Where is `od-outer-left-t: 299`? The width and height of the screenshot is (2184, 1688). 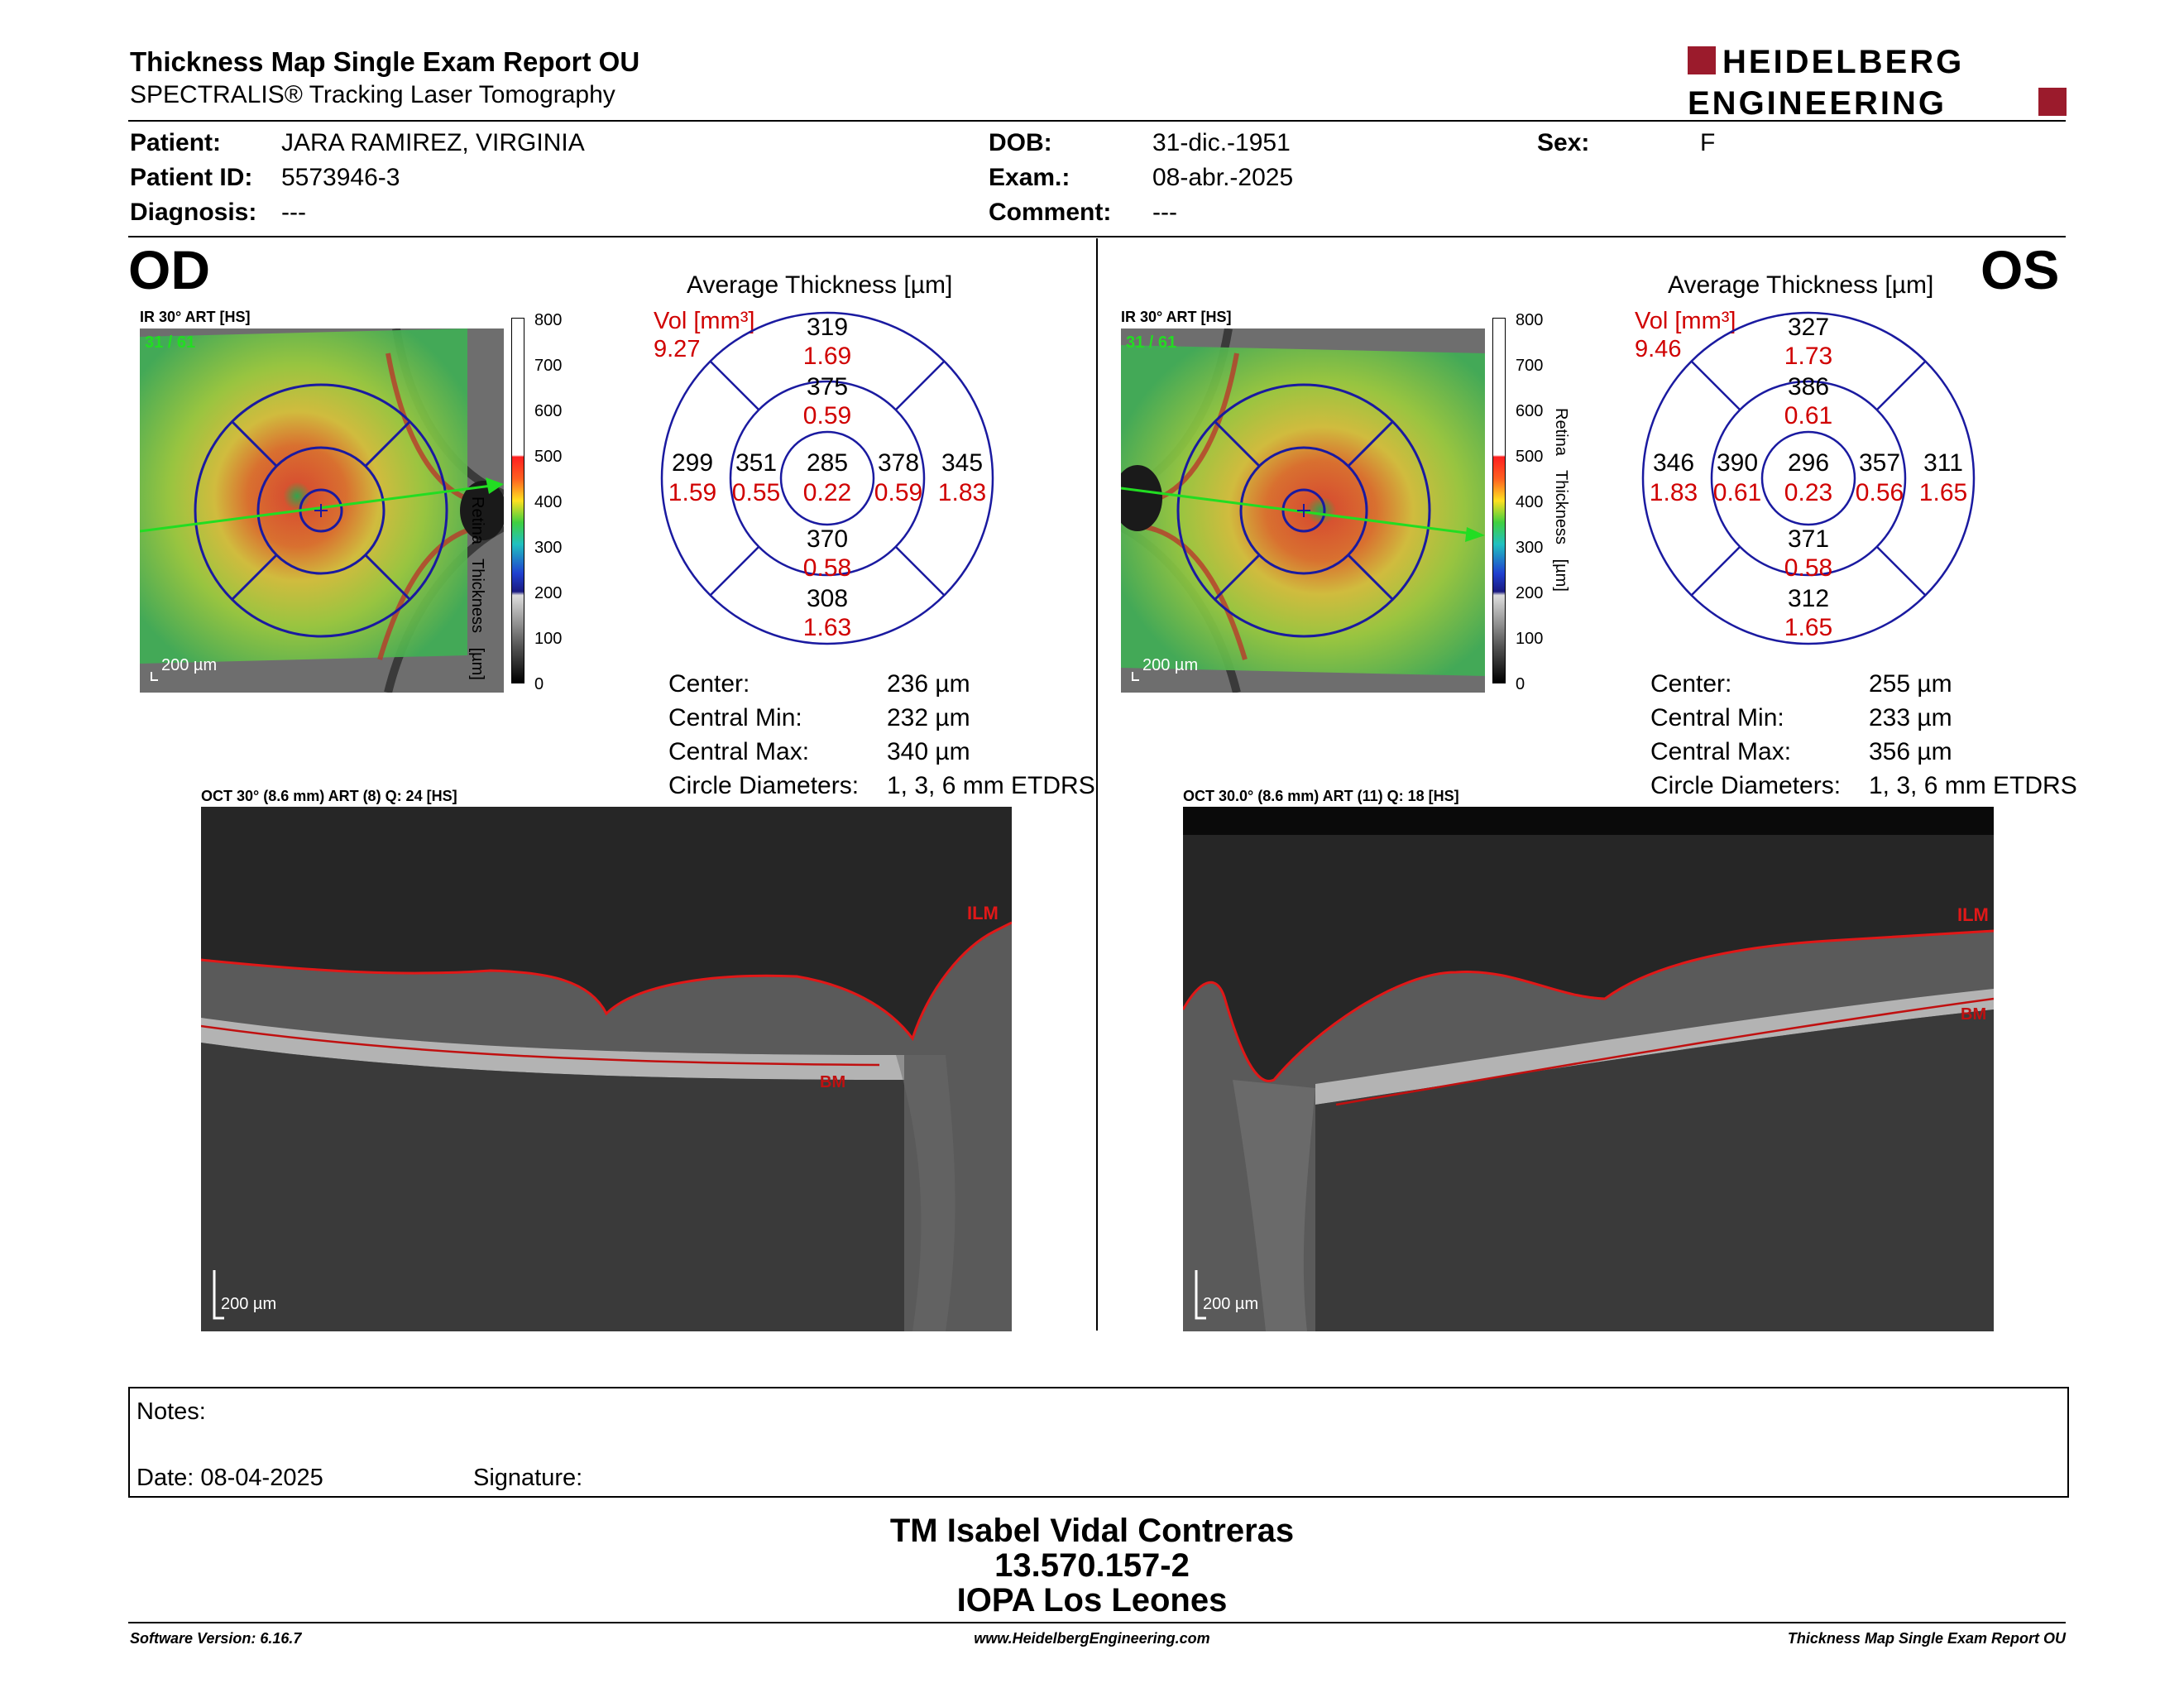
od-outer-left-t: 299 is located at coordinates (692, 463).